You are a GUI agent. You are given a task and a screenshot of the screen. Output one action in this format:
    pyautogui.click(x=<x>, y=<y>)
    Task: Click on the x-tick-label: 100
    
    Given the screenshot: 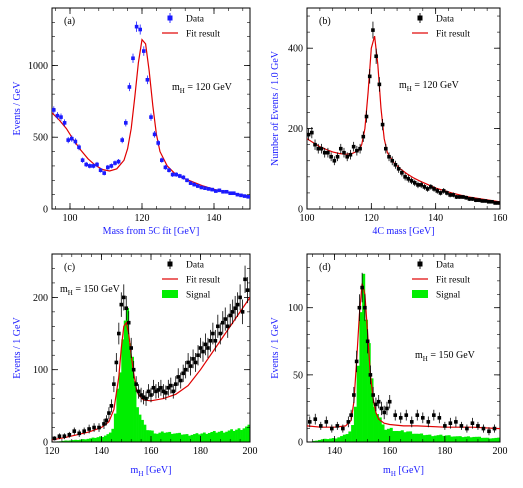 What is the action you would take?
    pyautogui.click(x=307, y=218)
    